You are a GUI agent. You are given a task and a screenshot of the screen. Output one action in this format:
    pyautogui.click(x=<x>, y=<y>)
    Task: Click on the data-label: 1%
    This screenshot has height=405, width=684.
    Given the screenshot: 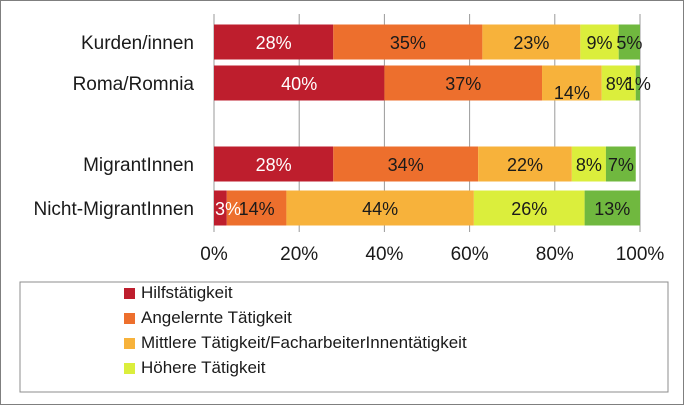 What is the action you would take?
    pyautogui.click(x=638, y=84)
    